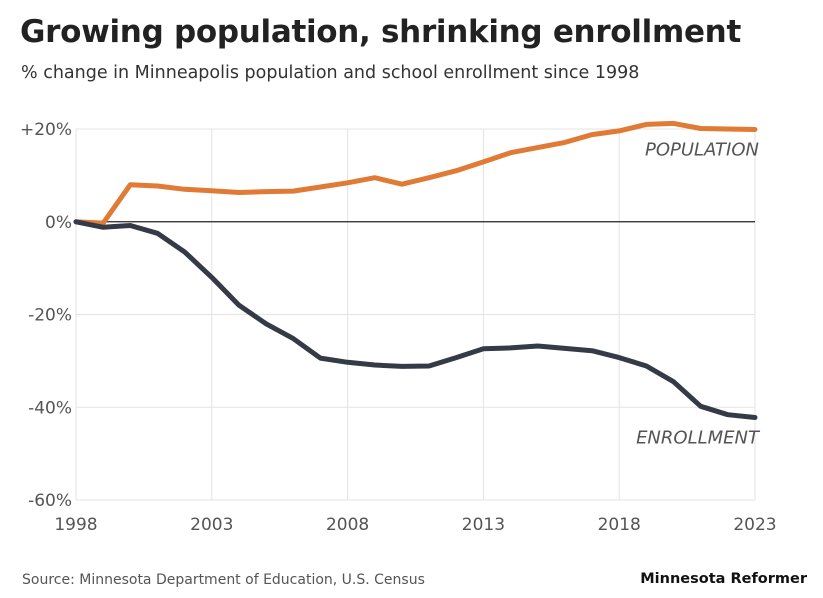  I want to click on chart-title: Growing population, shrinking enrollment, so click(380, 32).